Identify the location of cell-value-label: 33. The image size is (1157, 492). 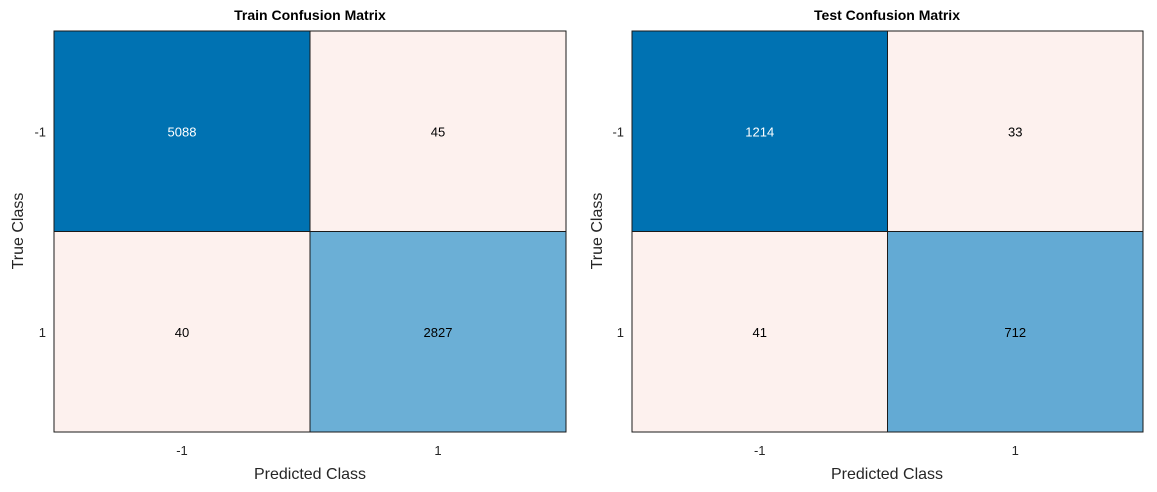
(1015, 131).